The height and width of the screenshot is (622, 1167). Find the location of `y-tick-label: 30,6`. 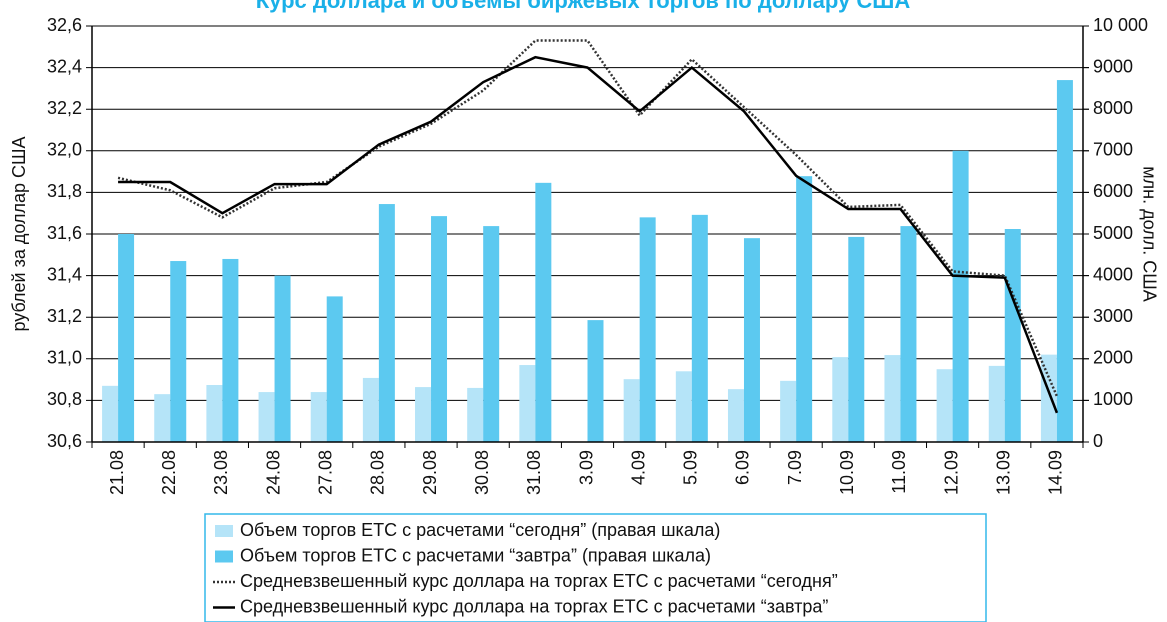

y-tick-label: 30,6 is located at coordinates (64, 441).